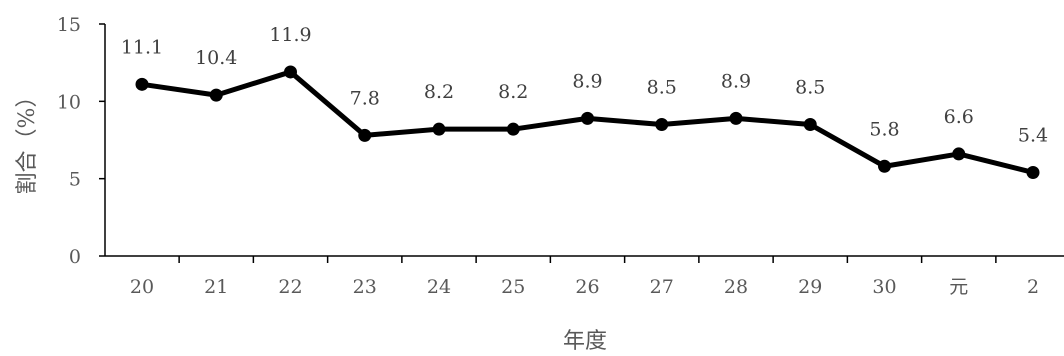 The width and height of the screenshot is (1064, 356). What do you see at coordinates (585, 341) in the screenshot?
I see `x-axis-title: 年度` at bounding box center [585, 341].